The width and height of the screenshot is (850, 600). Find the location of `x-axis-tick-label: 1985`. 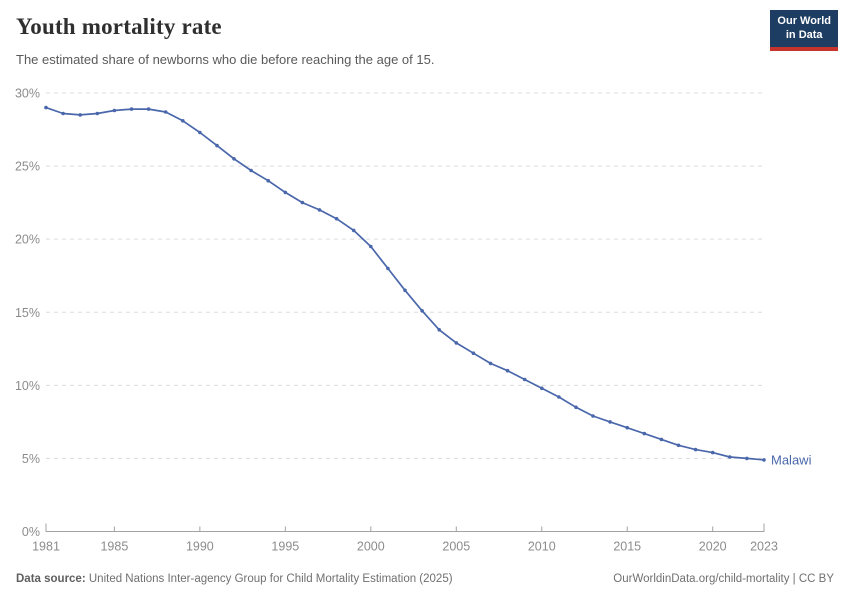

x-axis-tick-label: 1985 is located at coordinates (114, 547).